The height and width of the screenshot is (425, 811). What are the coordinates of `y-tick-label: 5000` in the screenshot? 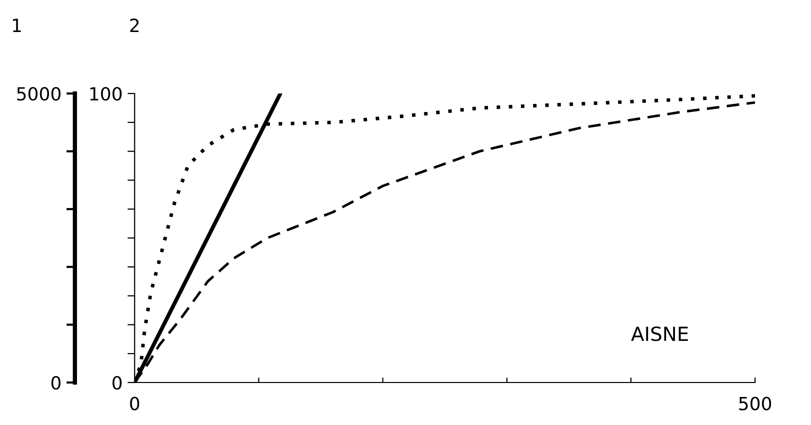 It's located at (39, 93).